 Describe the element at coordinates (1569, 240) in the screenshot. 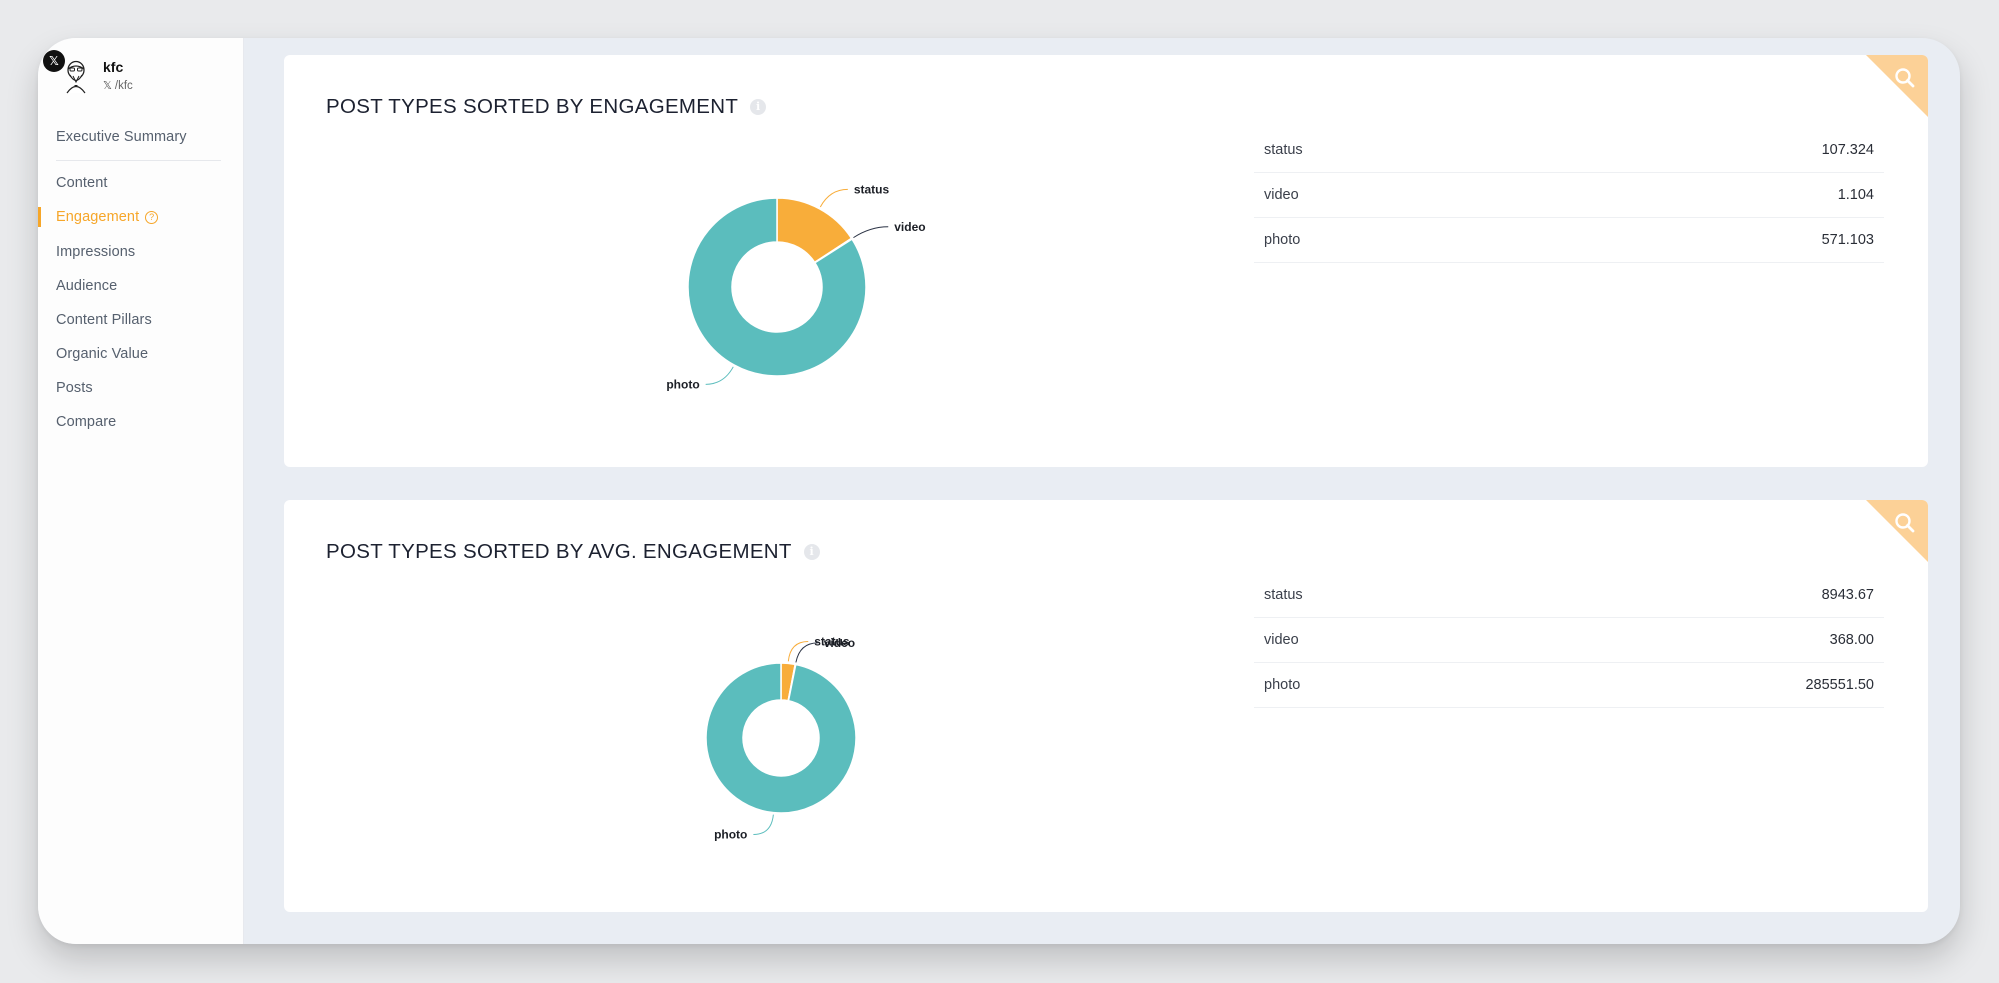

I see `table-row: photo 571.103` at that location.